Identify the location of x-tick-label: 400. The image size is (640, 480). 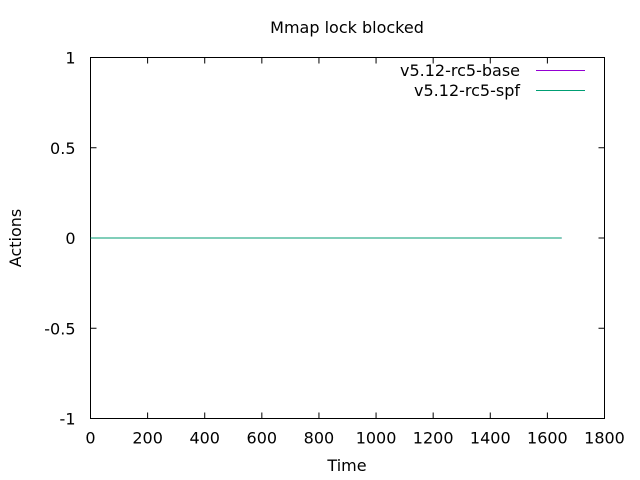
(204, 438).